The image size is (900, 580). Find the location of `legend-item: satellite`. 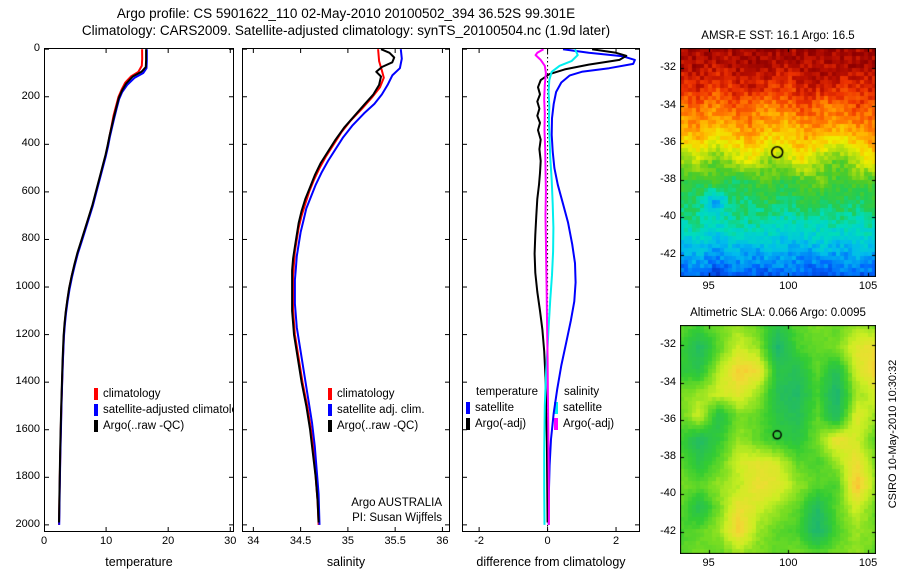

legend-item: satellite is located at coordinates (584, 408).